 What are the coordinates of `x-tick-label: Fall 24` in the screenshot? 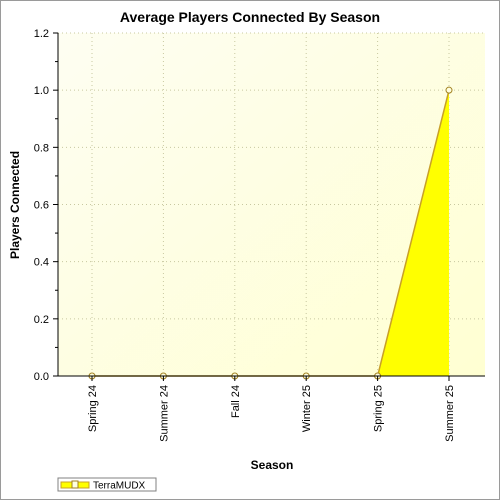 It's located at (236, 401).